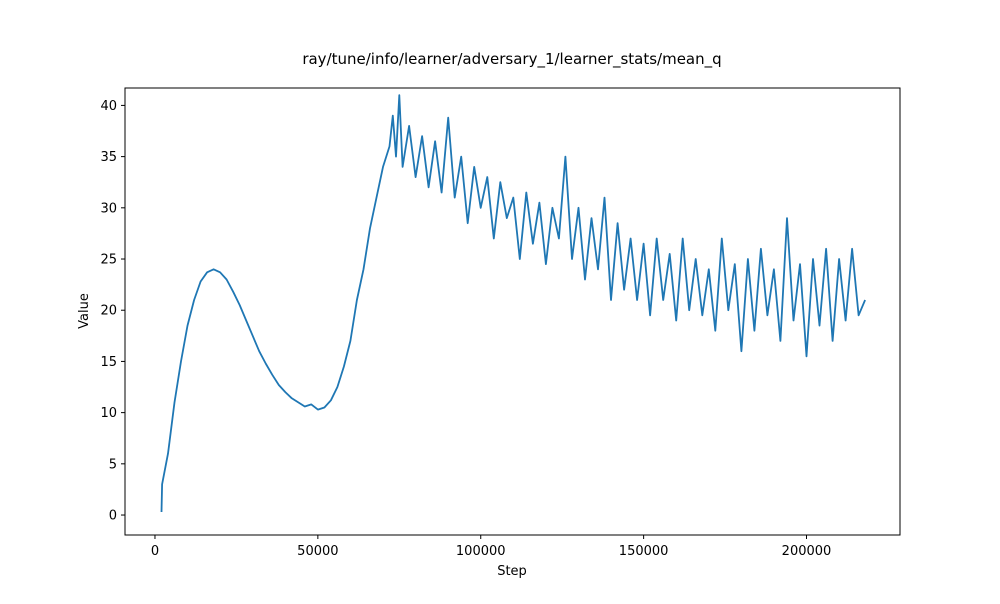  Describe the element at coordinates (108, 413) in the screenshot. I see `y-tick-label: 10` at that location.